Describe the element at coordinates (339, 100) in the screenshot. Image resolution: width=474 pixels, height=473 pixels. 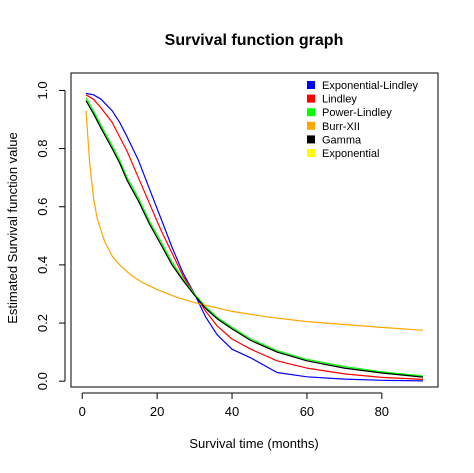
I see `legend-label-1: Lindley` at that location.